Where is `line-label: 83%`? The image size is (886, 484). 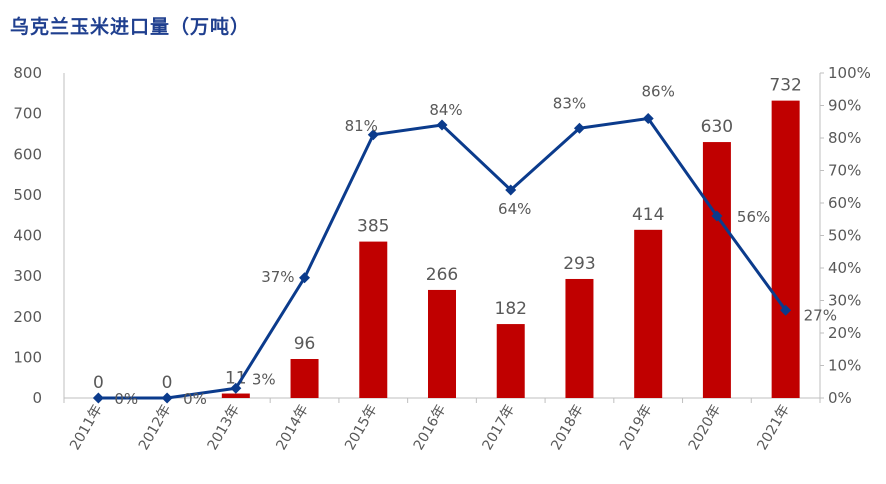 line-label: 83% is located at coordinates (569, 103).